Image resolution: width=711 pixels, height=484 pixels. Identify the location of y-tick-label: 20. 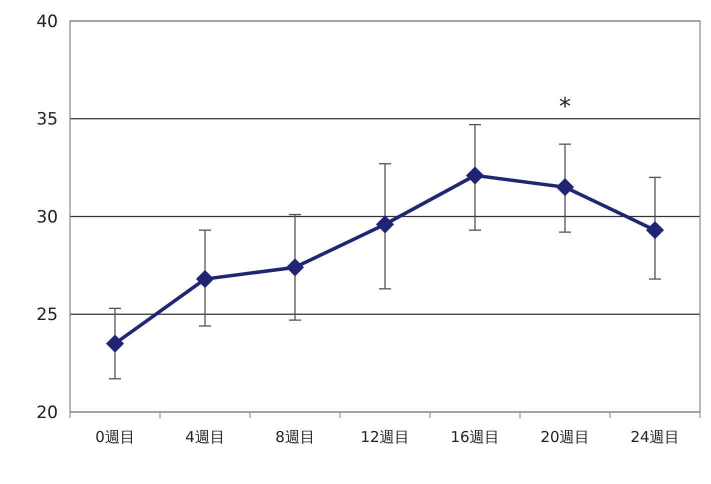
(47, 412).